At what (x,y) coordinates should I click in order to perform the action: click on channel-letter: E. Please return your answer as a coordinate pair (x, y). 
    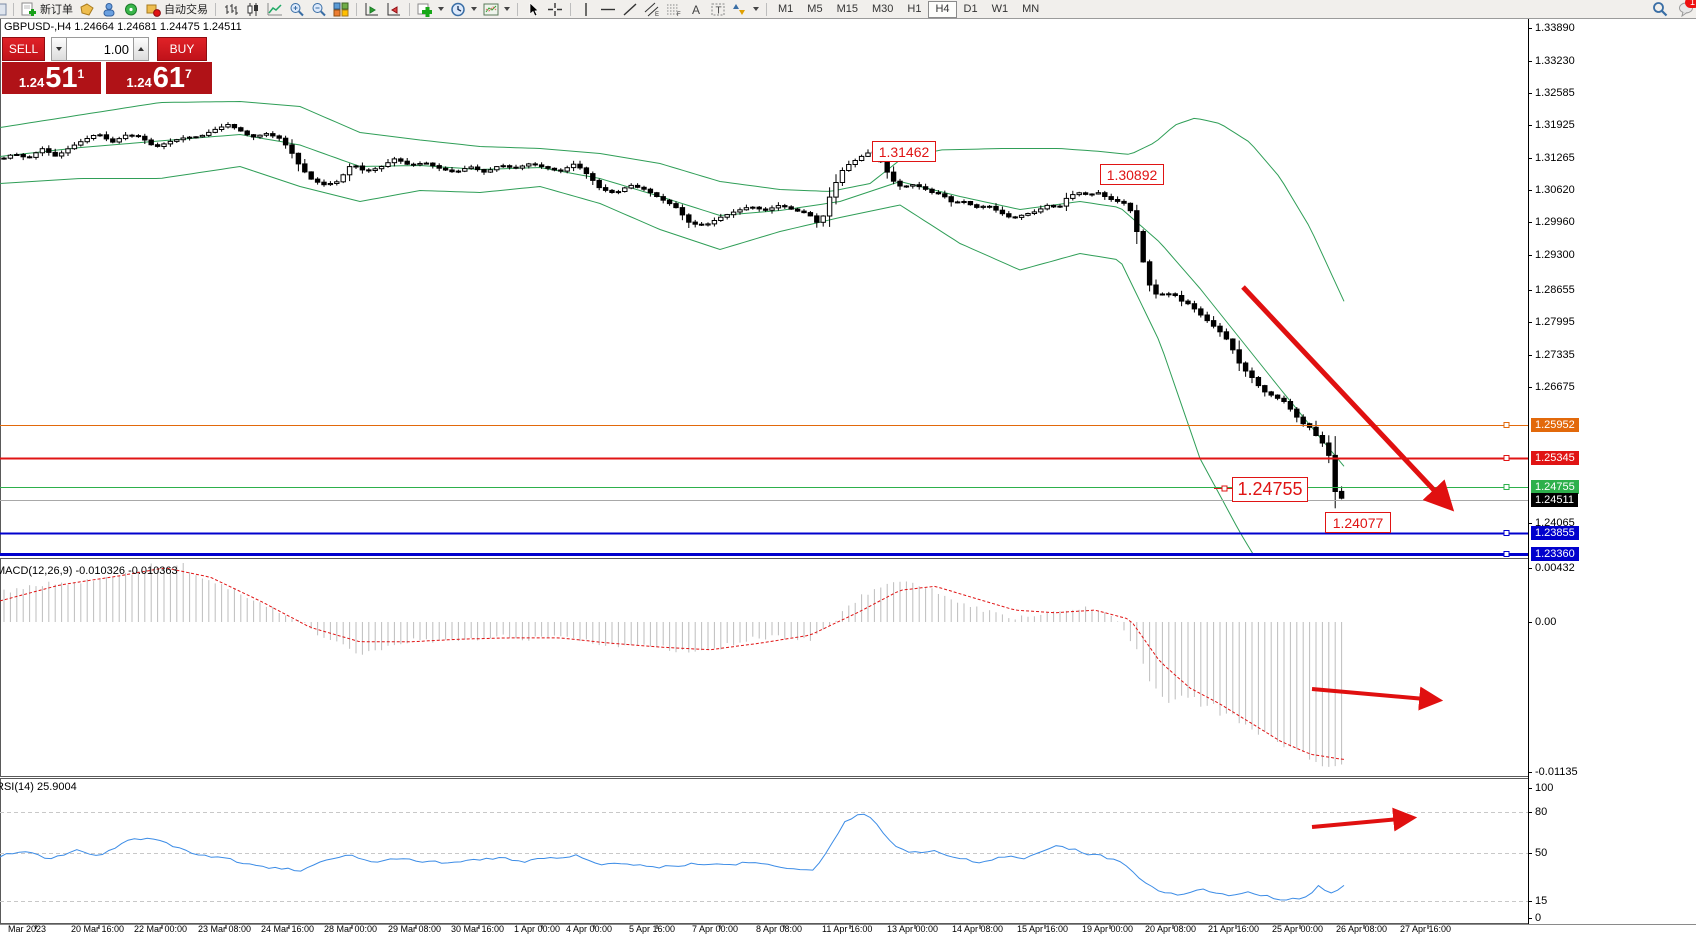
    Looking at the image, I should click on (657, 14).